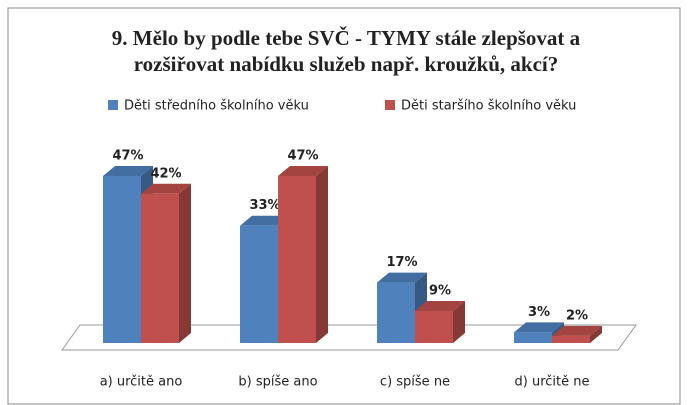 This screenshot has height=405, width=688. What do you see at coordinates (165, 173) in the screenshot?
I see `data-label: 42%` at bounding box center [165, 173].